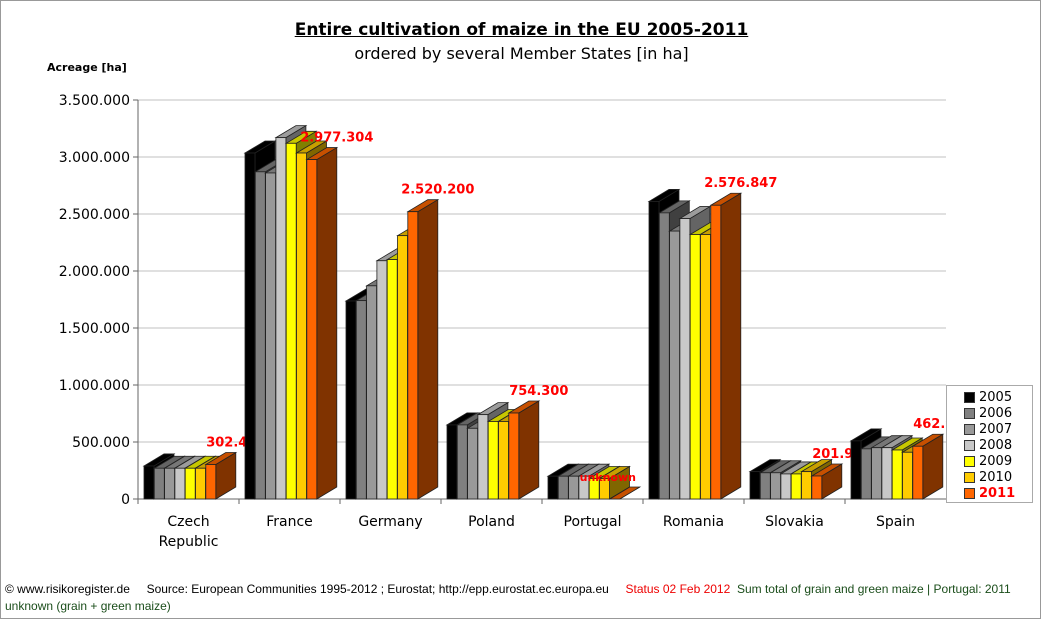 The width and height of the screenshot is (1041, 619). I want to click on x-tick-label: Romania, so click(693, 522).